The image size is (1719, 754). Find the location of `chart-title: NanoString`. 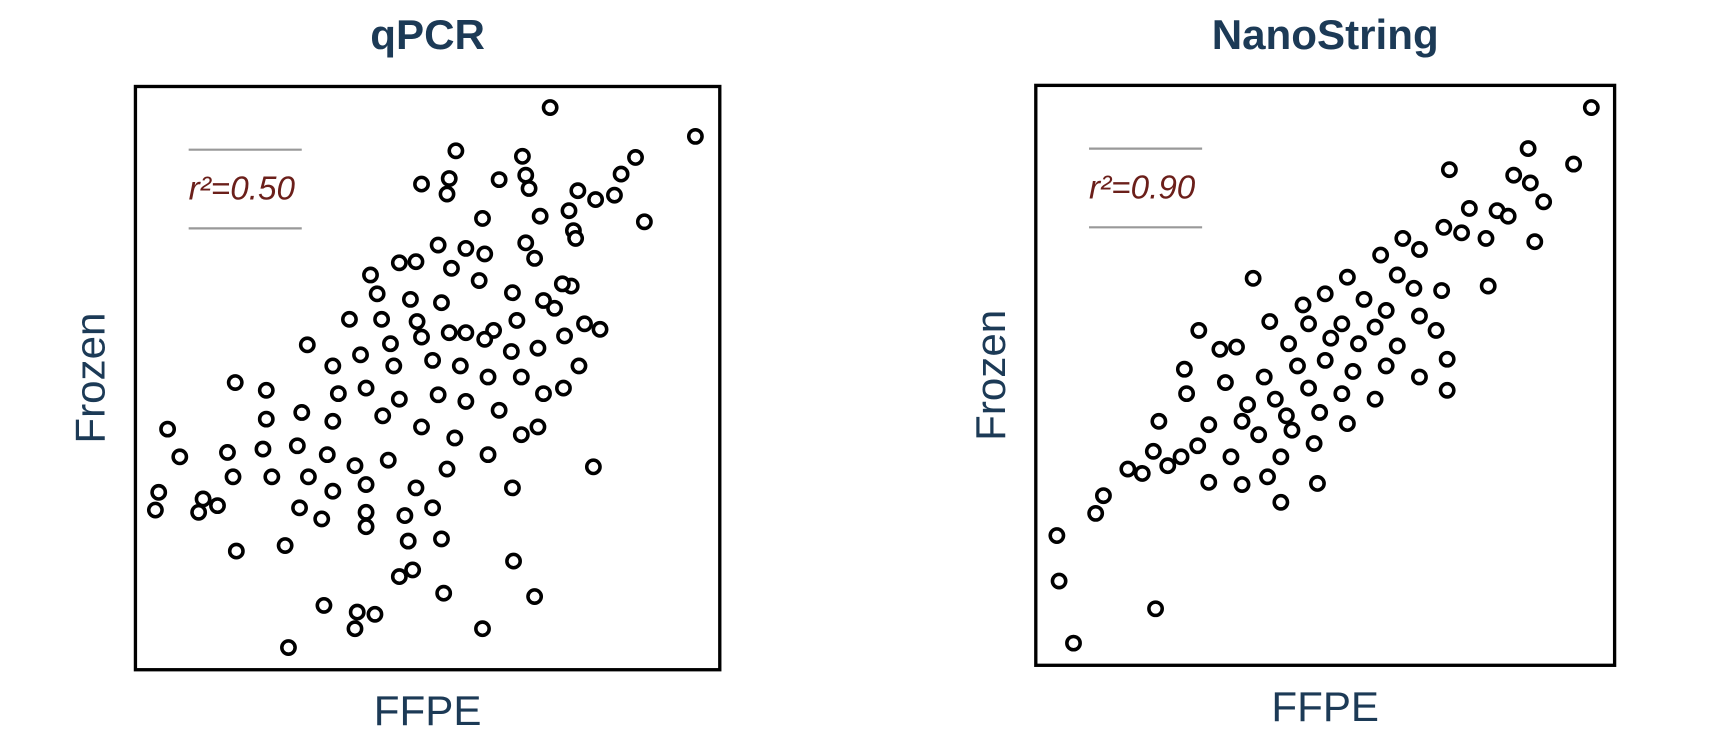

chart-title: NanoString is located at coordinates (1325, 34).